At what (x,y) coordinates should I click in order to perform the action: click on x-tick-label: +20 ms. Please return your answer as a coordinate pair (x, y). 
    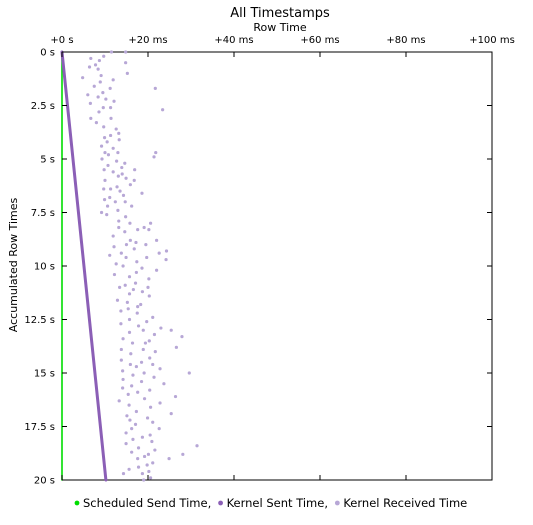
    Looking at the image, I should click on (147, 40).